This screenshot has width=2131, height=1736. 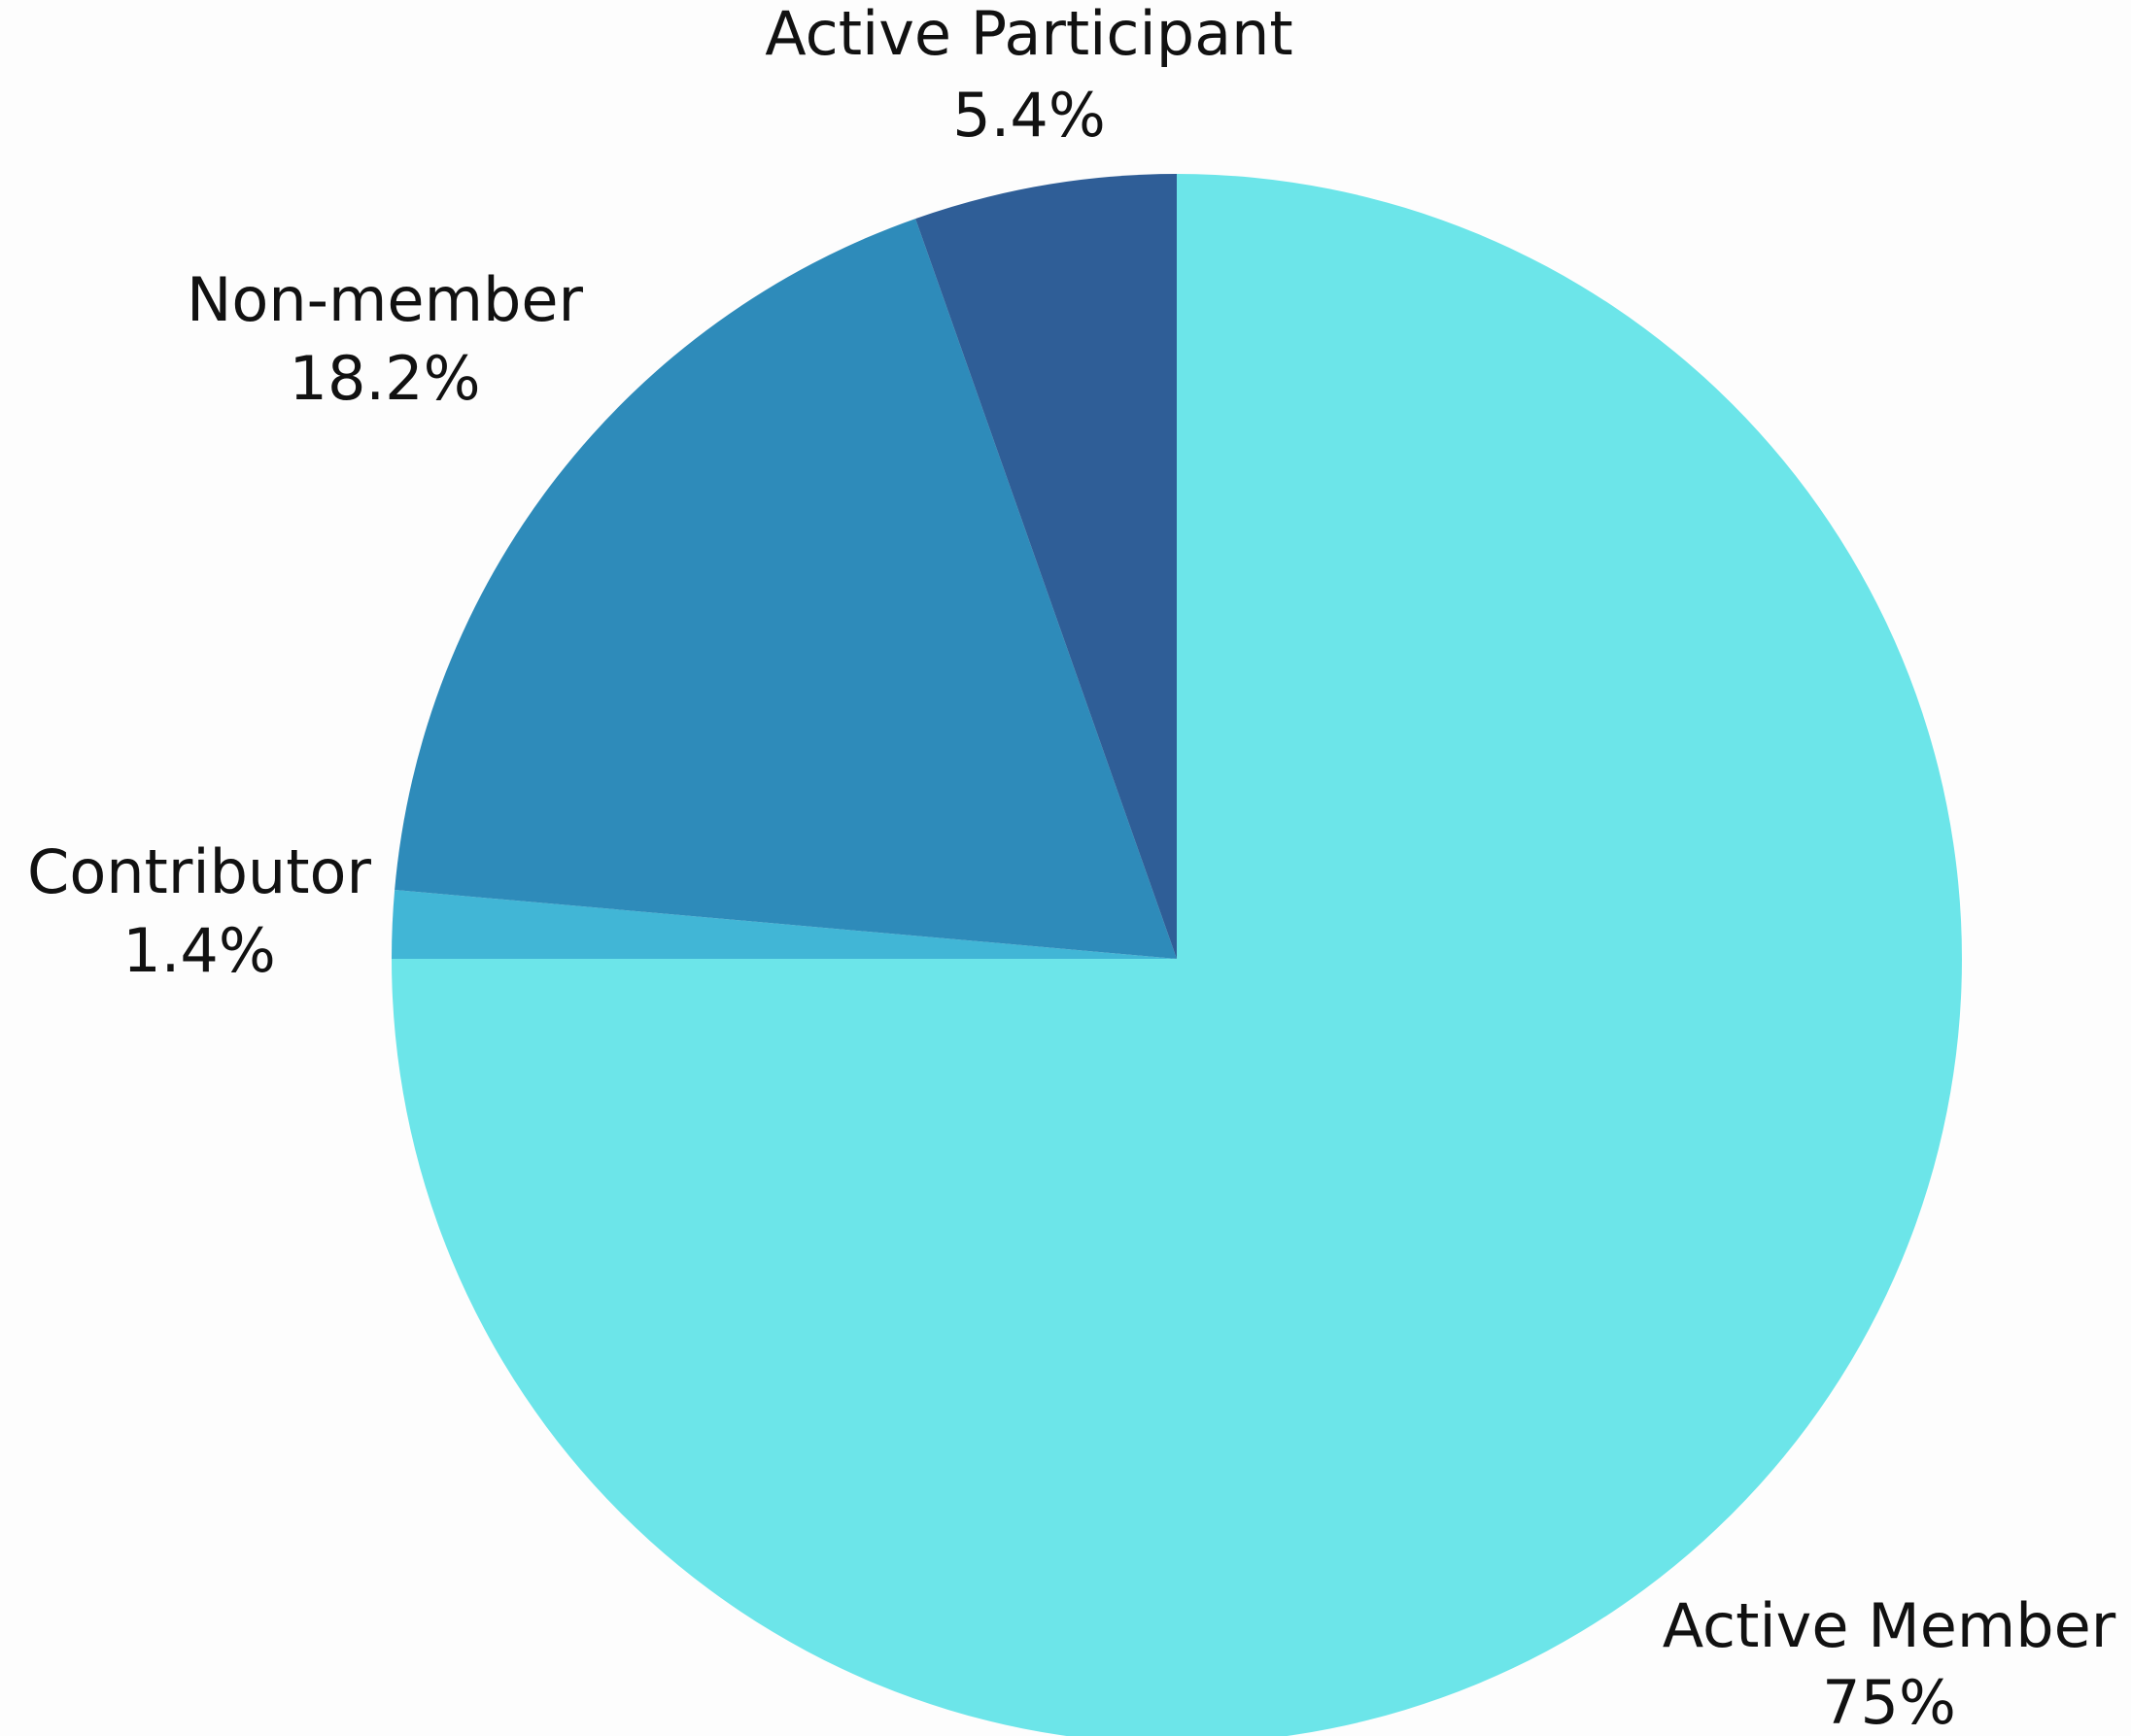 What do you see at coordinates (199, 950) in the screenshot?
I see `slice-value-label: 1.4%` at bounding box center [199, 950].